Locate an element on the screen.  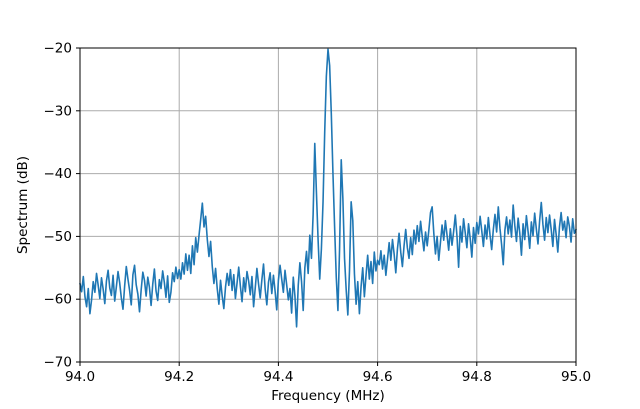
x-tick-label: 95.0 is located at coordinates (576, 377).